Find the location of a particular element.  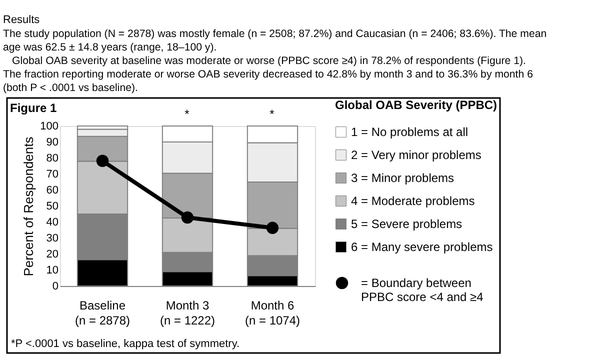

text: Global OAB severity at baseline was moderate or worse (PPBC score ≥4) in 78.2% of respondents (Figure 1). The fraction reporting moderate or worse OAB severity decreased to 42.8% by month 3 and to 36.3% by month 6 (both P < .0001 vs baseline). is located at coordinates (268, 74).